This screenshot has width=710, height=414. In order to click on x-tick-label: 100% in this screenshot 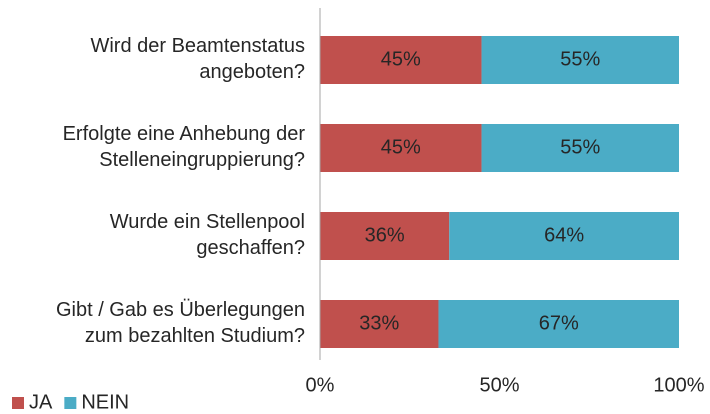, I will do `click(678, 385)`.